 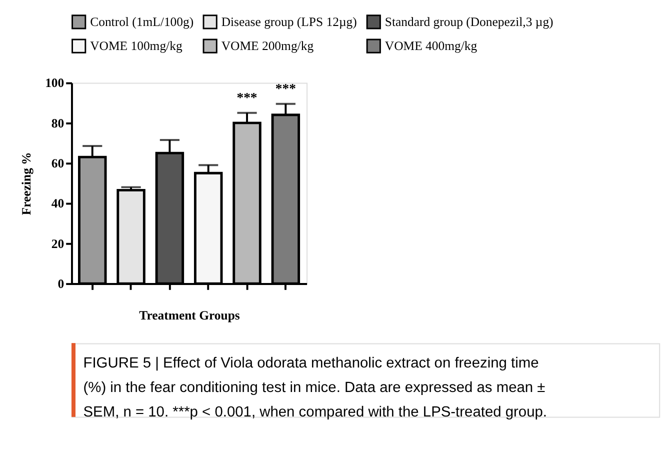 I want to click on y-tick-label: 20, so click(x=57, y=243).